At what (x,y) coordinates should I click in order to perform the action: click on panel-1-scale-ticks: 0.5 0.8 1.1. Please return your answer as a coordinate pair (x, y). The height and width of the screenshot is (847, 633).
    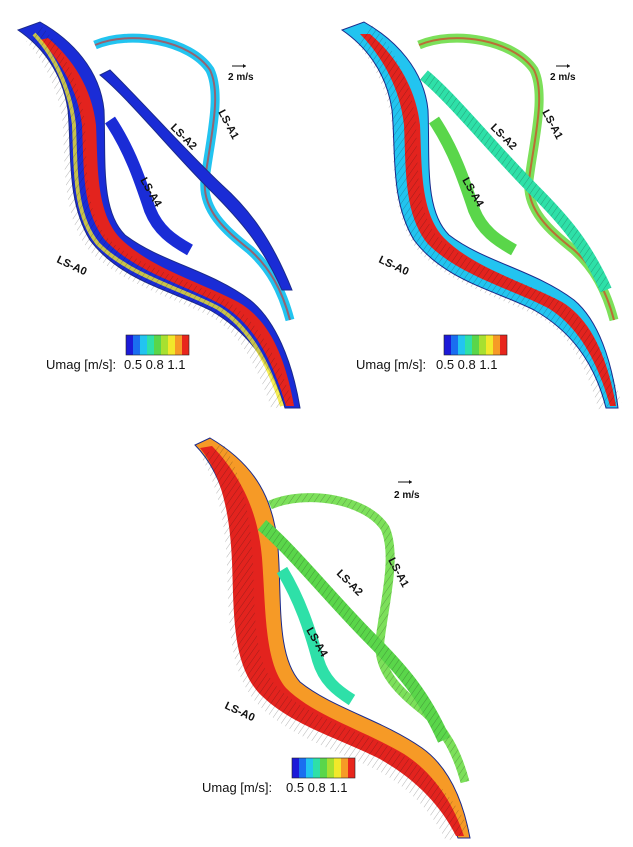
    Looking at the image, I should click on (154, 364).